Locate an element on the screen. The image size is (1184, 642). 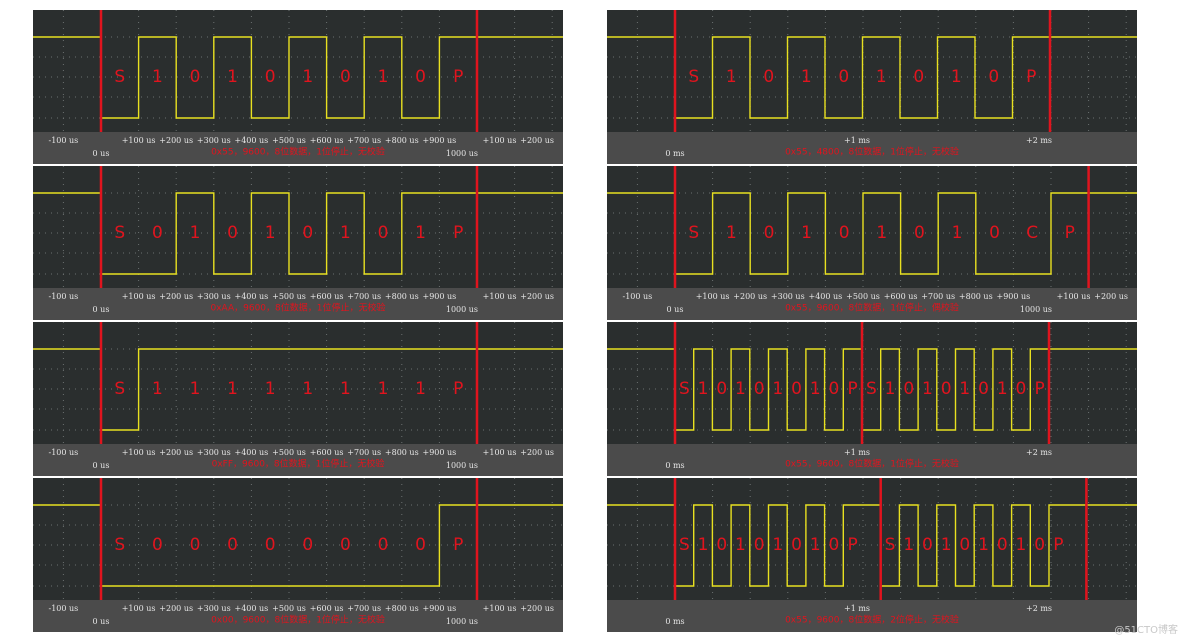
scope-screen is located at coordinates (298, 383).